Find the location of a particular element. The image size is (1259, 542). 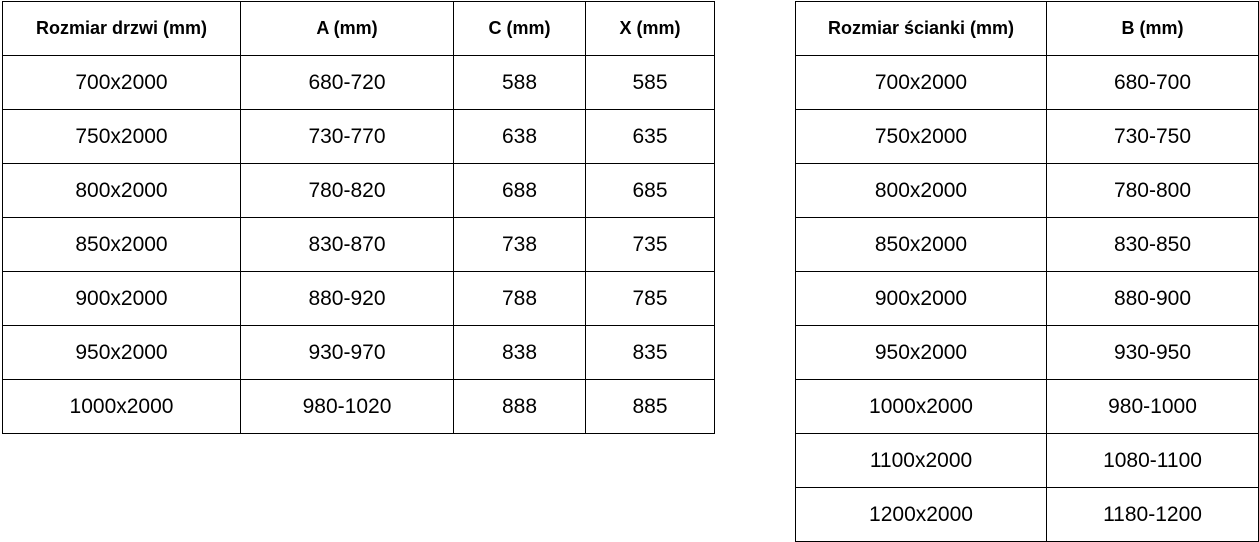

cell-wall-size: 850x2000 is located at coordinates (921, 244).